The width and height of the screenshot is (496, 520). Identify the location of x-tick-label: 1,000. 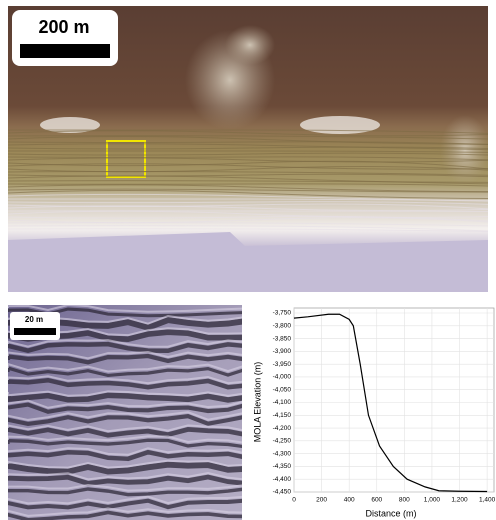
(432, 500).